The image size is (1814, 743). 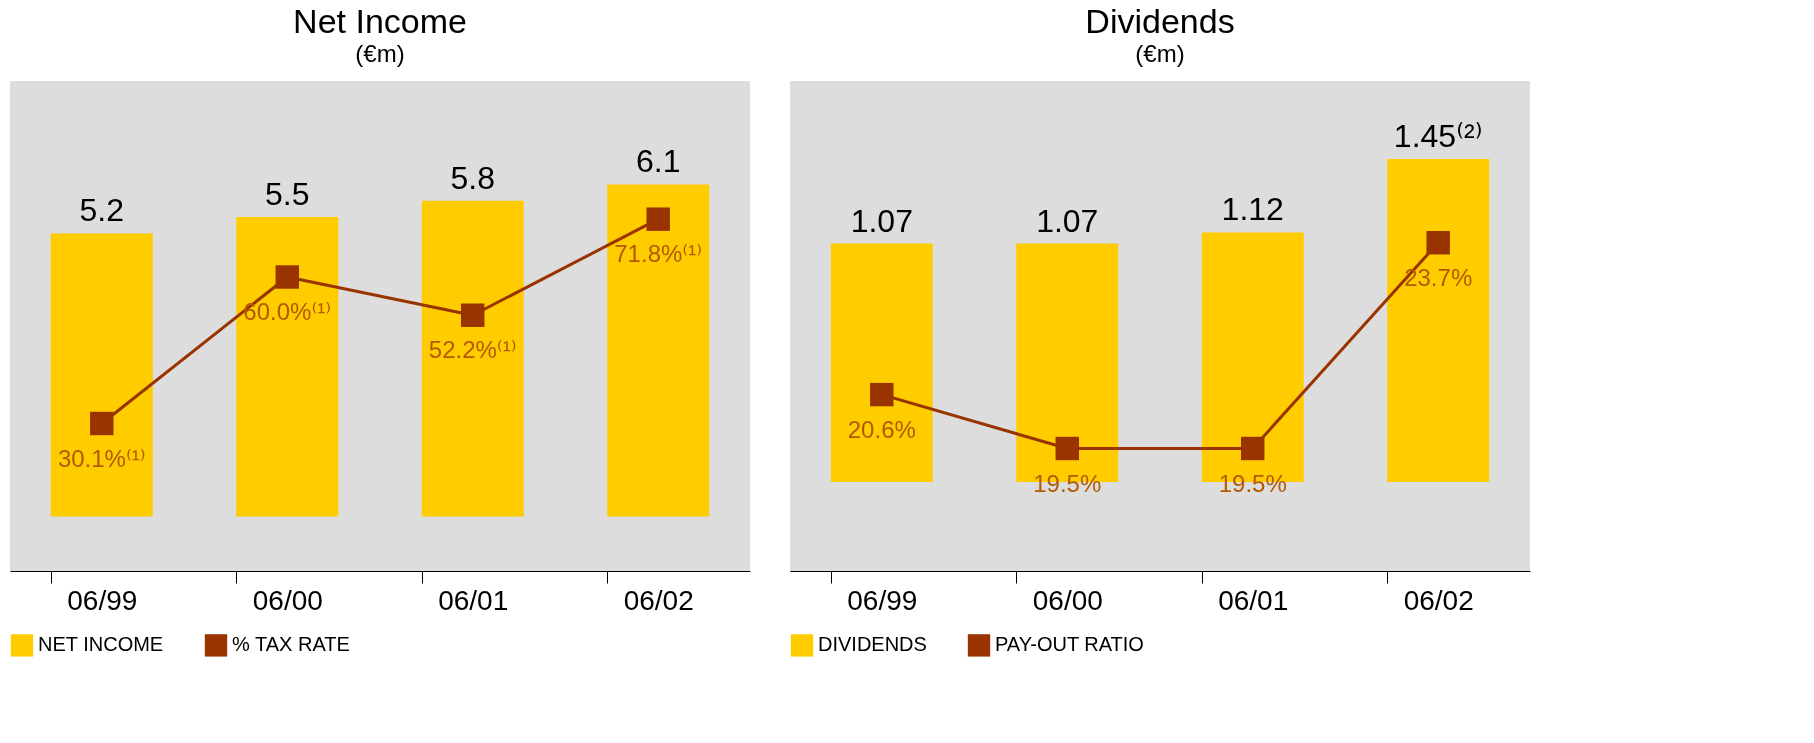 What do you see at coordinates (872, 644) in the screenshot?
I see `legend-label: DIVIDENDS` at bounding box center [872, 644].